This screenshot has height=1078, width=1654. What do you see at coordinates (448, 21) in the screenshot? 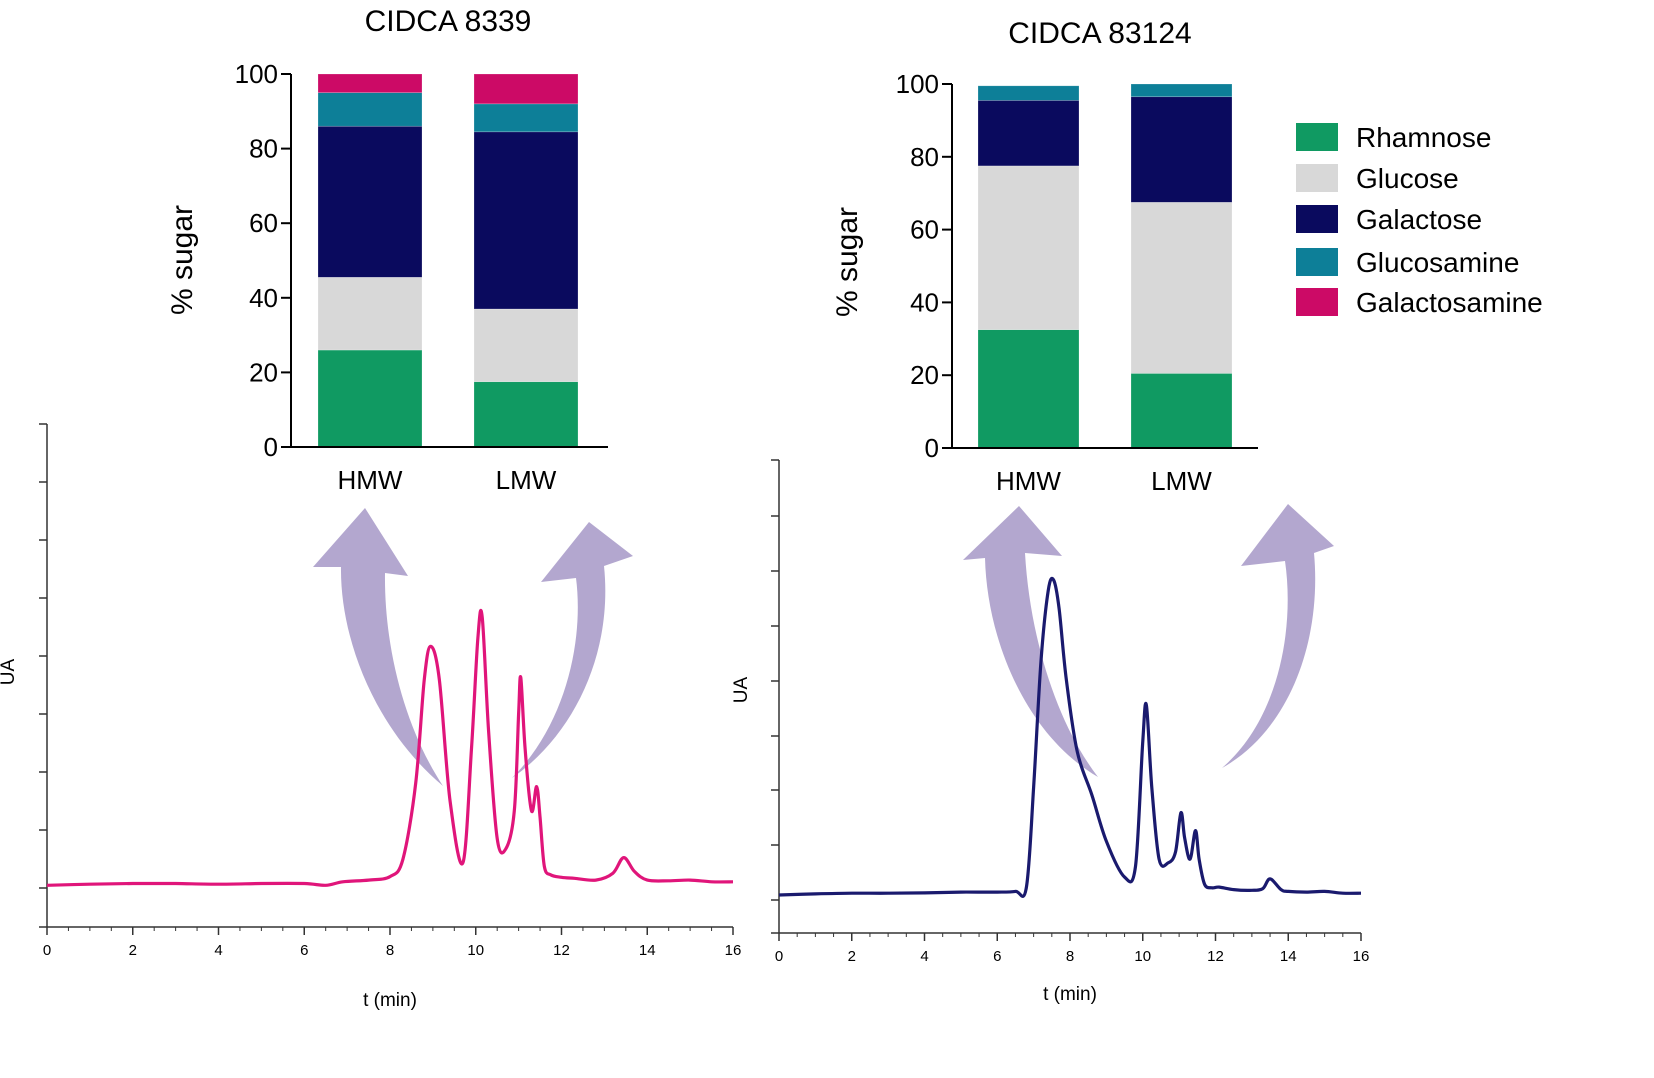
I see `chart-title: CIDCA 8339` at bounding box center [448, 21].